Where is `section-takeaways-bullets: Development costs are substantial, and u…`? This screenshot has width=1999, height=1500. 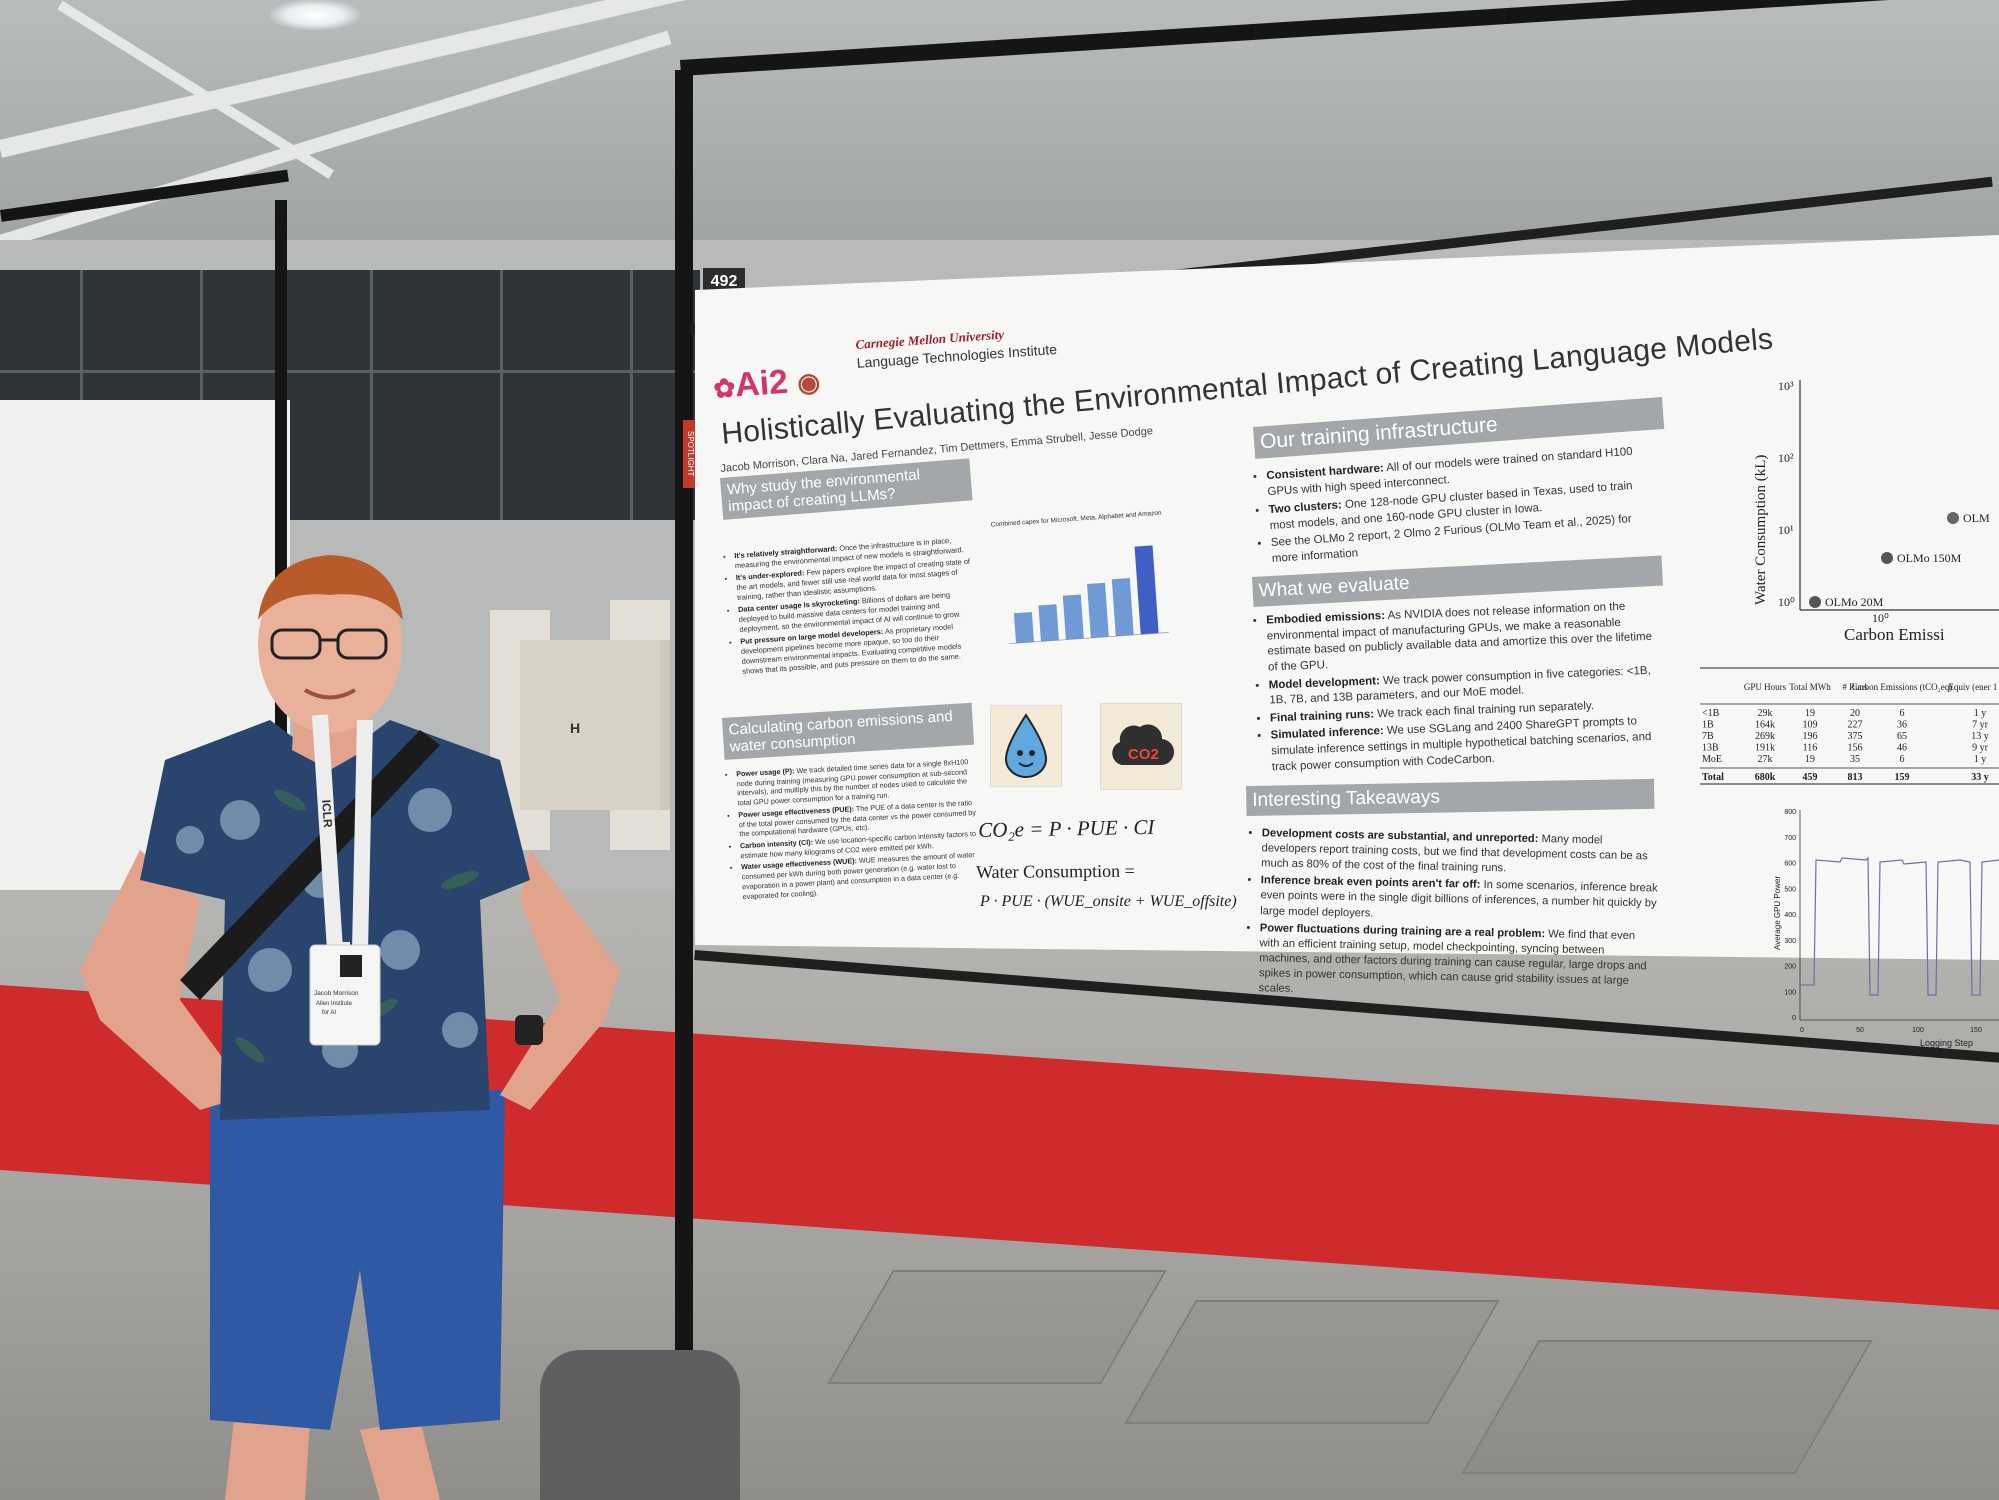
section-takeaways-bullets: Development costs are substantial, and u… is located at coordinates (1453, 916).